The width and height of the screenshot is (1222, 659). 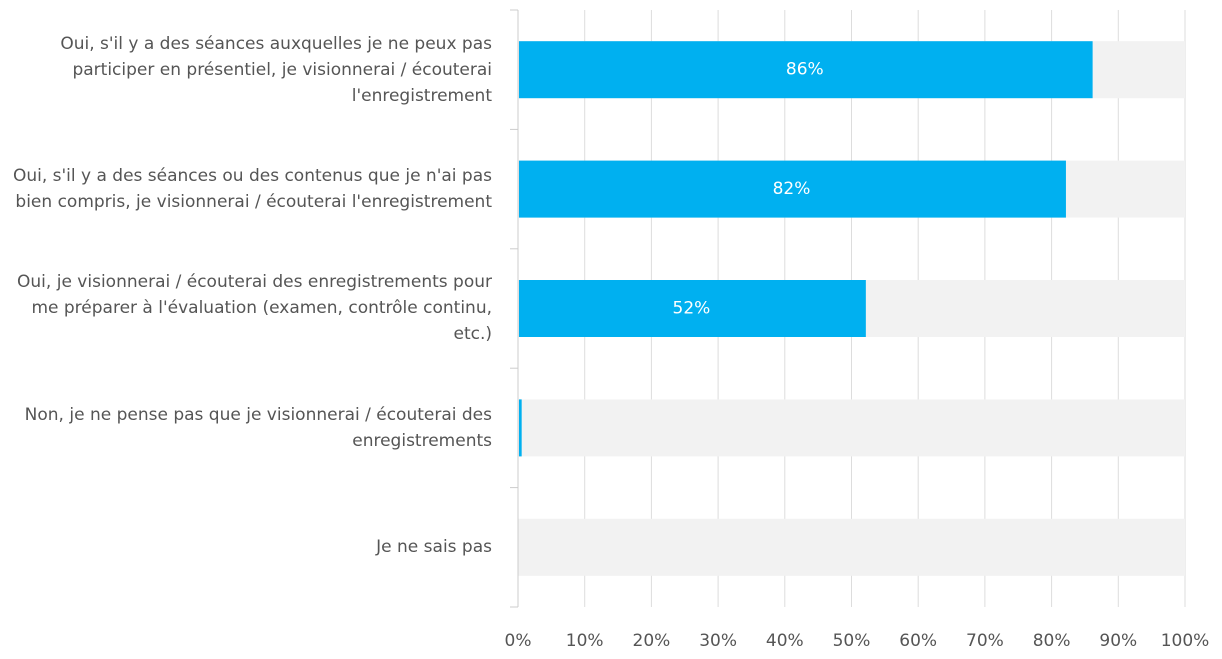 I want to click on x-tick-label: 10%, so click(x=585, y=641).